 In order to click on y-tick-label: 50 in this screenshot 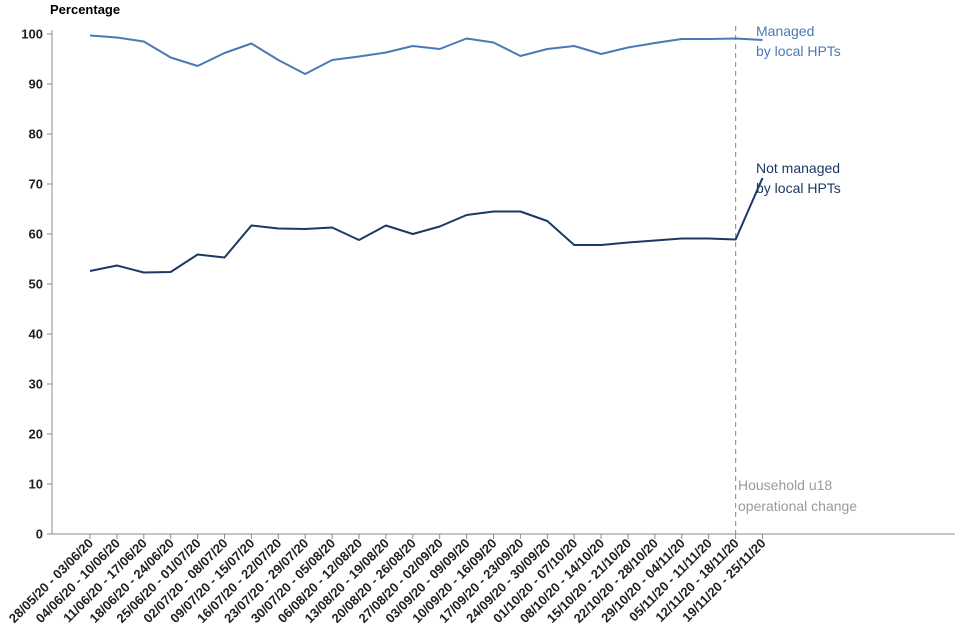, I will do `click(36, 284)`.